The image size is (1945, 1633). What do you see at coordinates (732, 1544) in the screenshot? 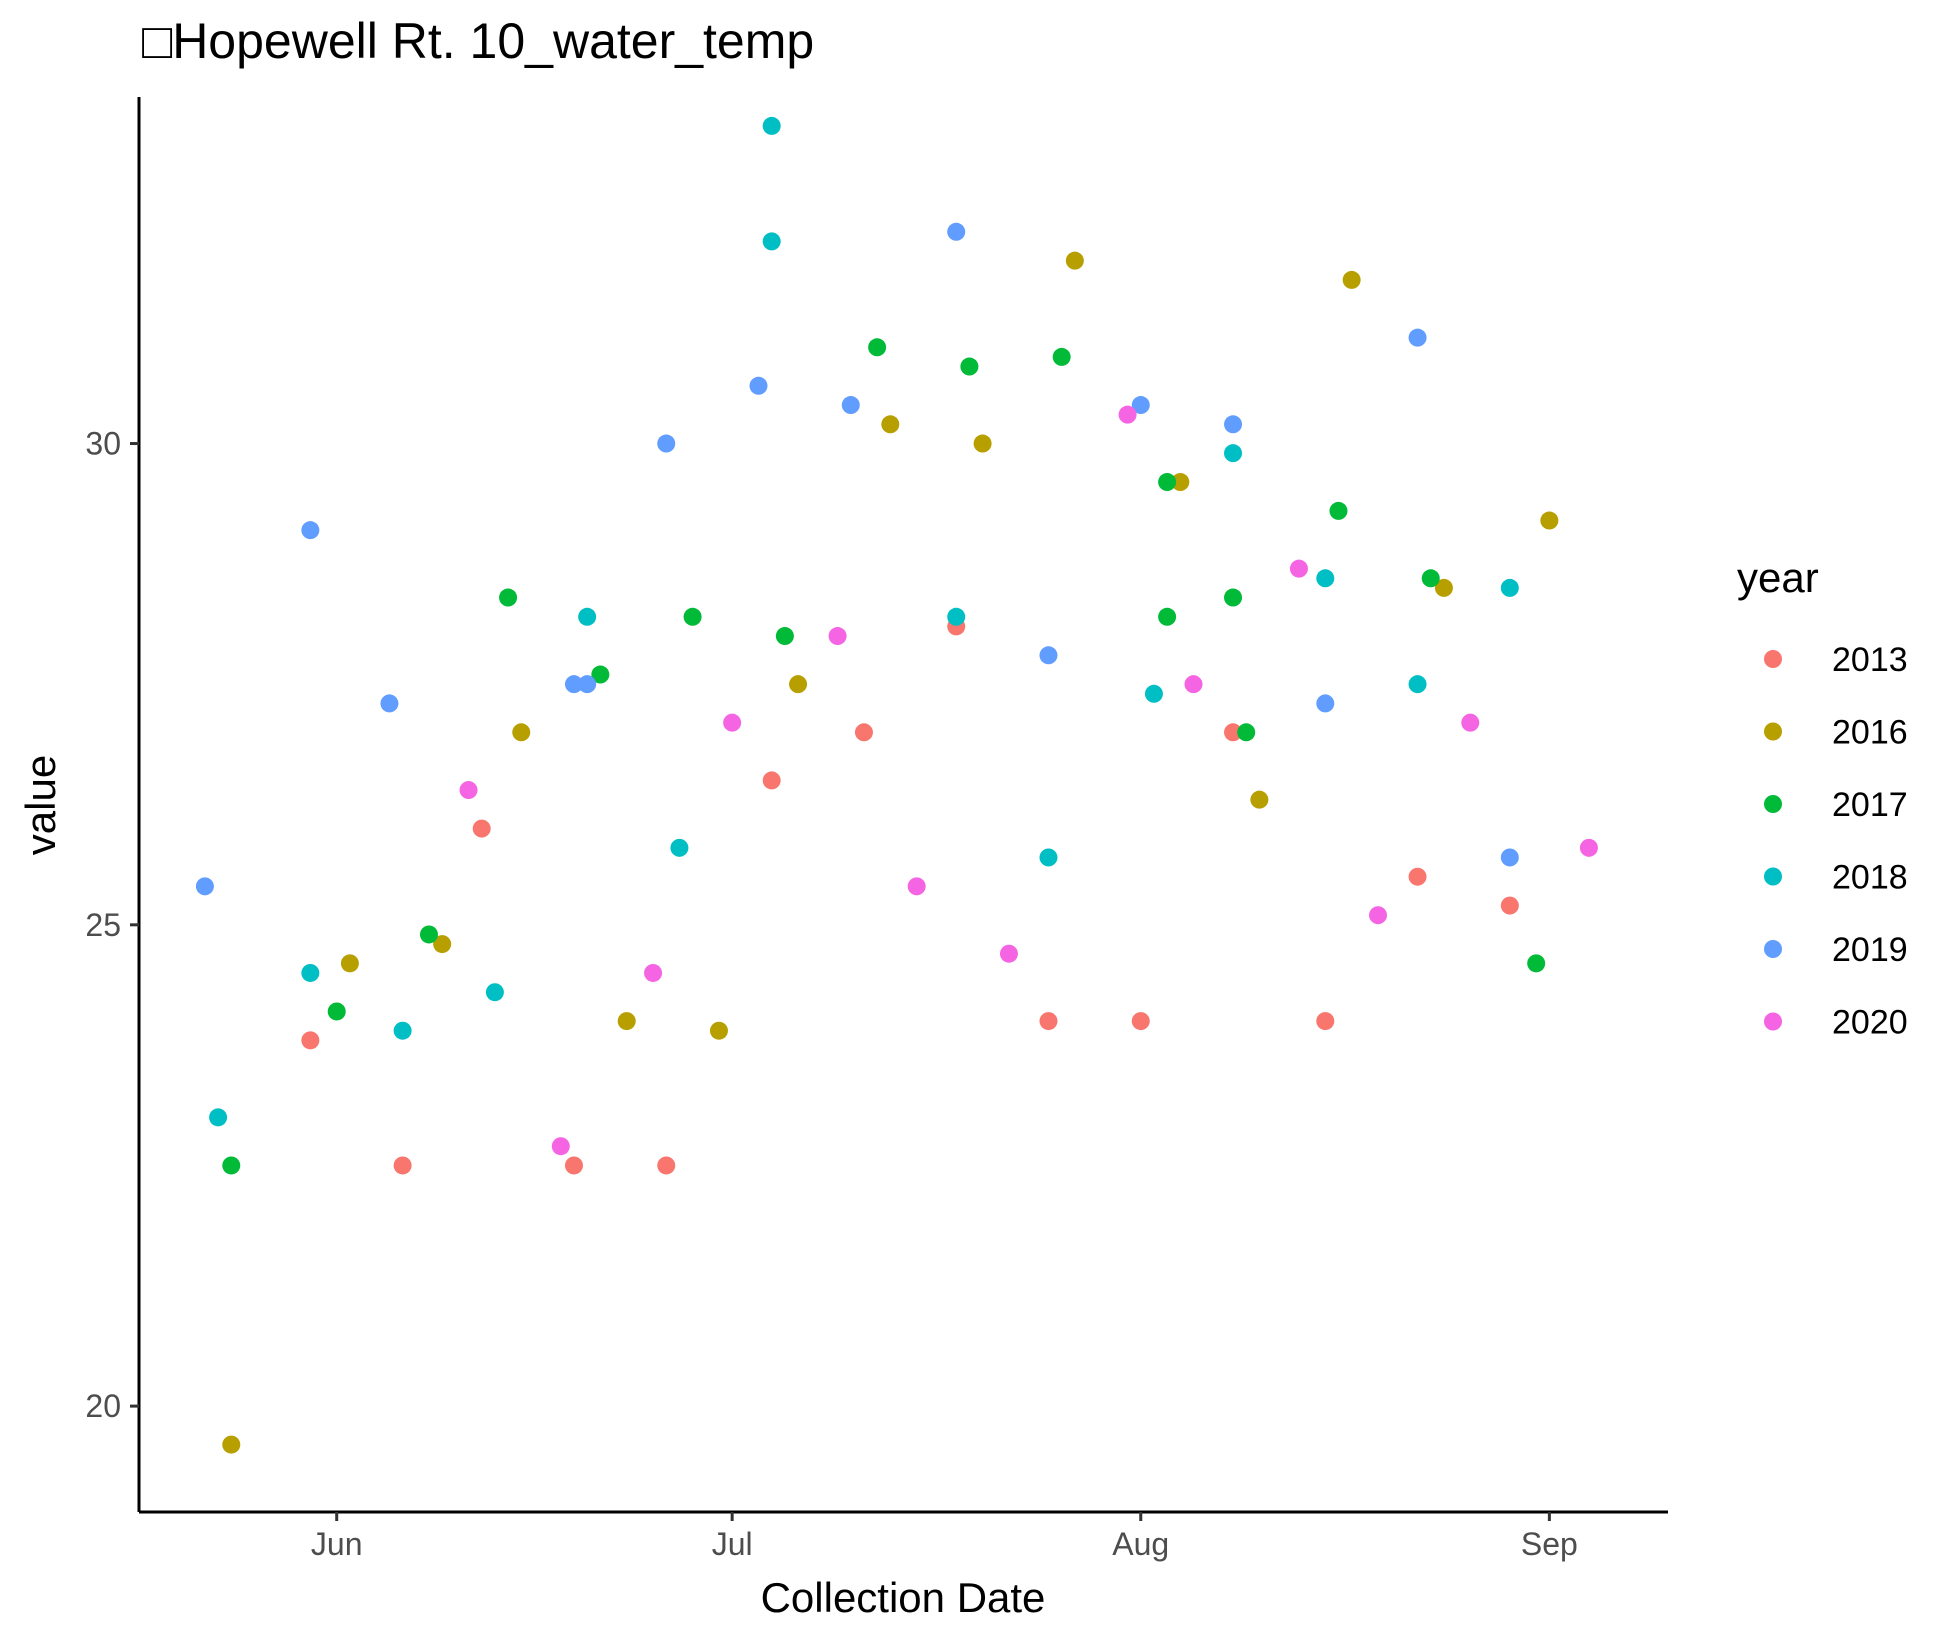
I see `x-tick-label: Jul` at bounding box center [732, 1544].